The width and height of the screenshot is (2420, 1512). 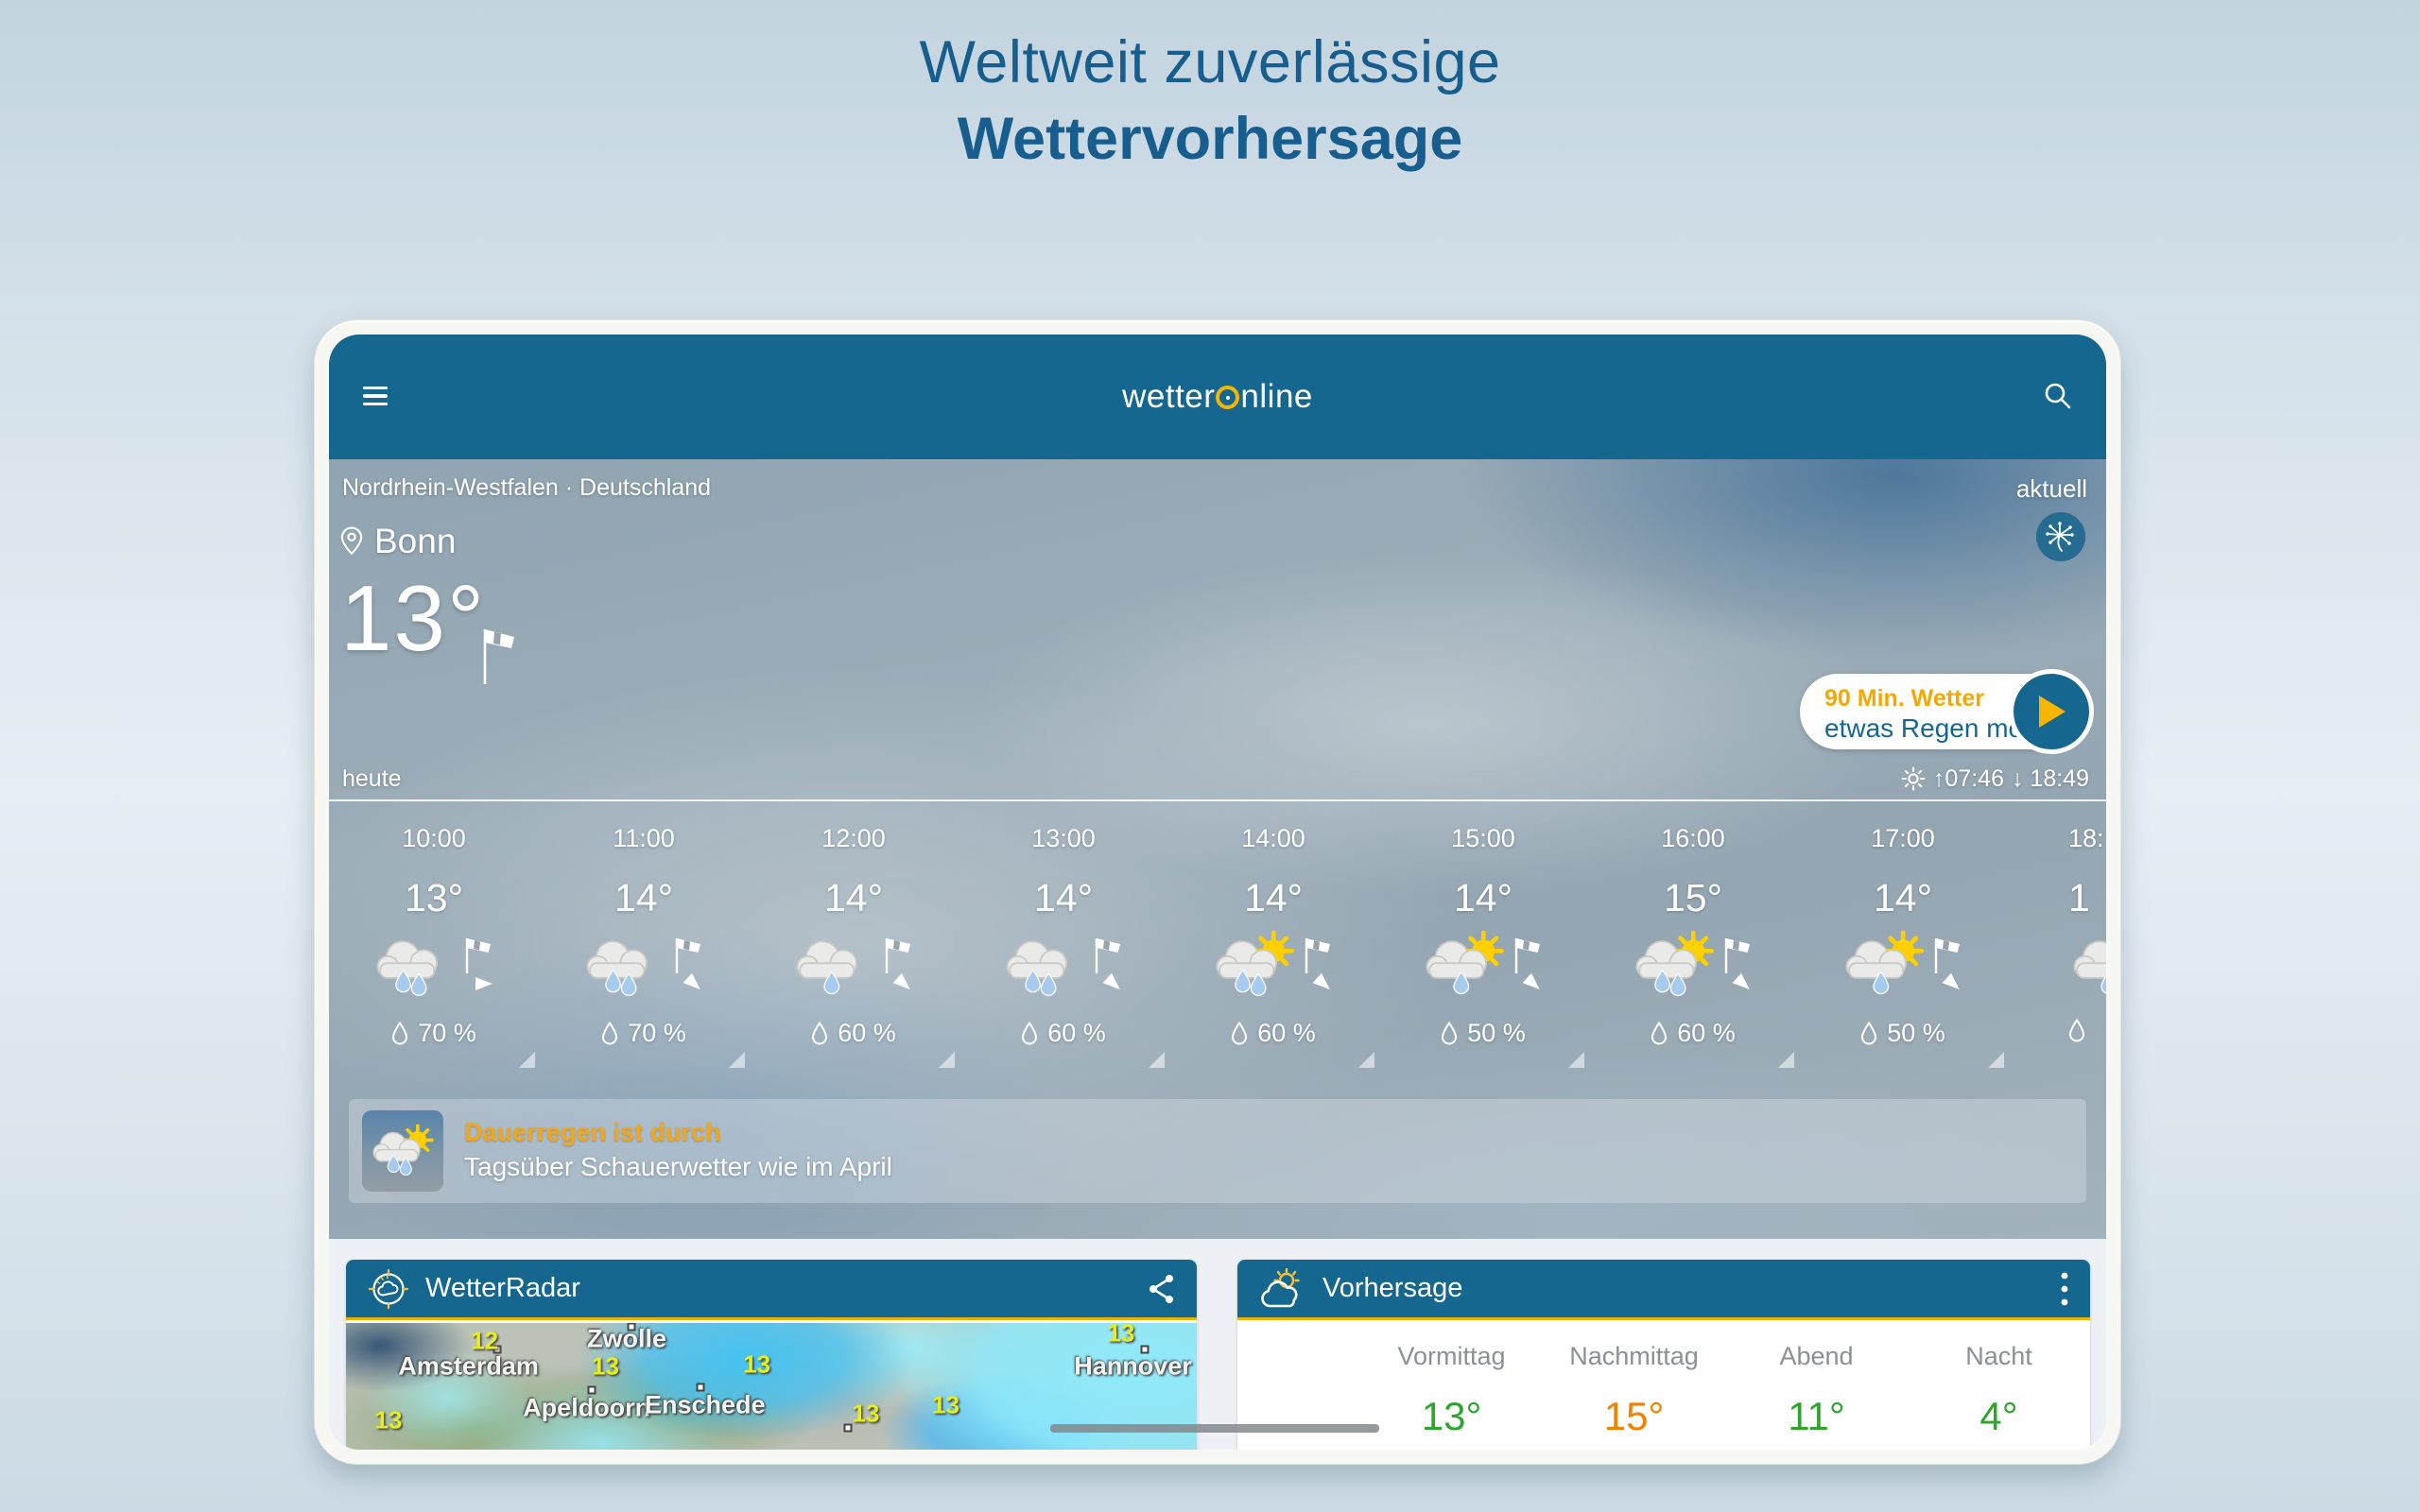 What do you see at coordinates (644, 838) in the screenshot?
I see `hour-time: 11:00` at bounding box center [644, 838].